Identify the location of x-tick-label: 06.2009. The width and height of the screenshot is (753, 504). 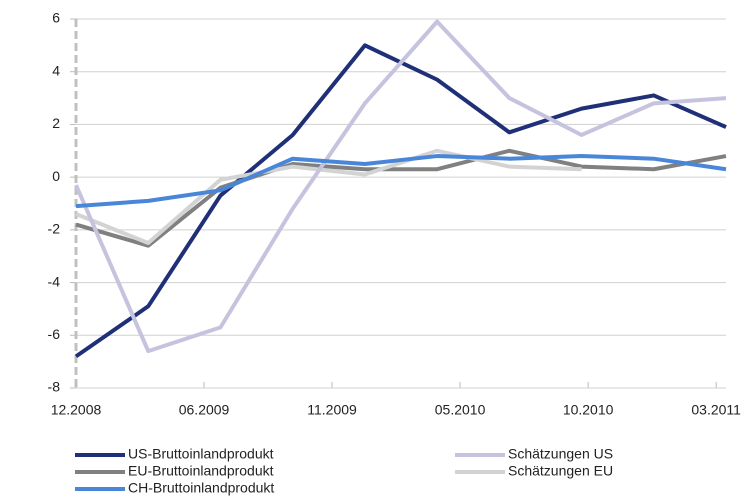
(204, 410).